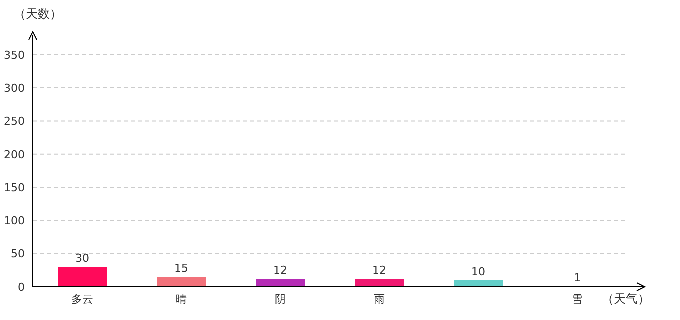  Describe the element at coordinates (18, 254) in the screenshot. I see `y-tick-label: 50` at that location.